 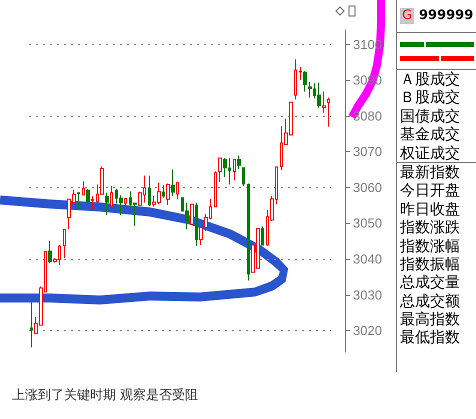 I want to click on text: 指数涨幅, so click(x=430, y=245).